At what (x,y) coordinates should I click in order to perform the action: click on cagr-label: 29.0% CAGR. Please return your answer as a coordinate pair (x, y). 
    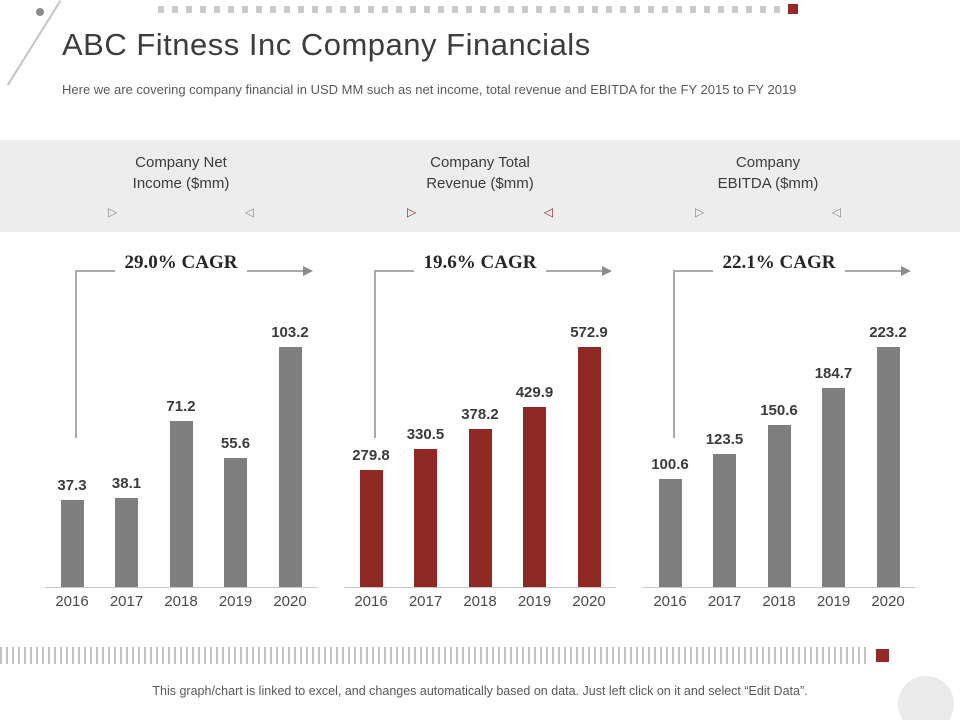
    Looking at the image, I should click on (181, 263).